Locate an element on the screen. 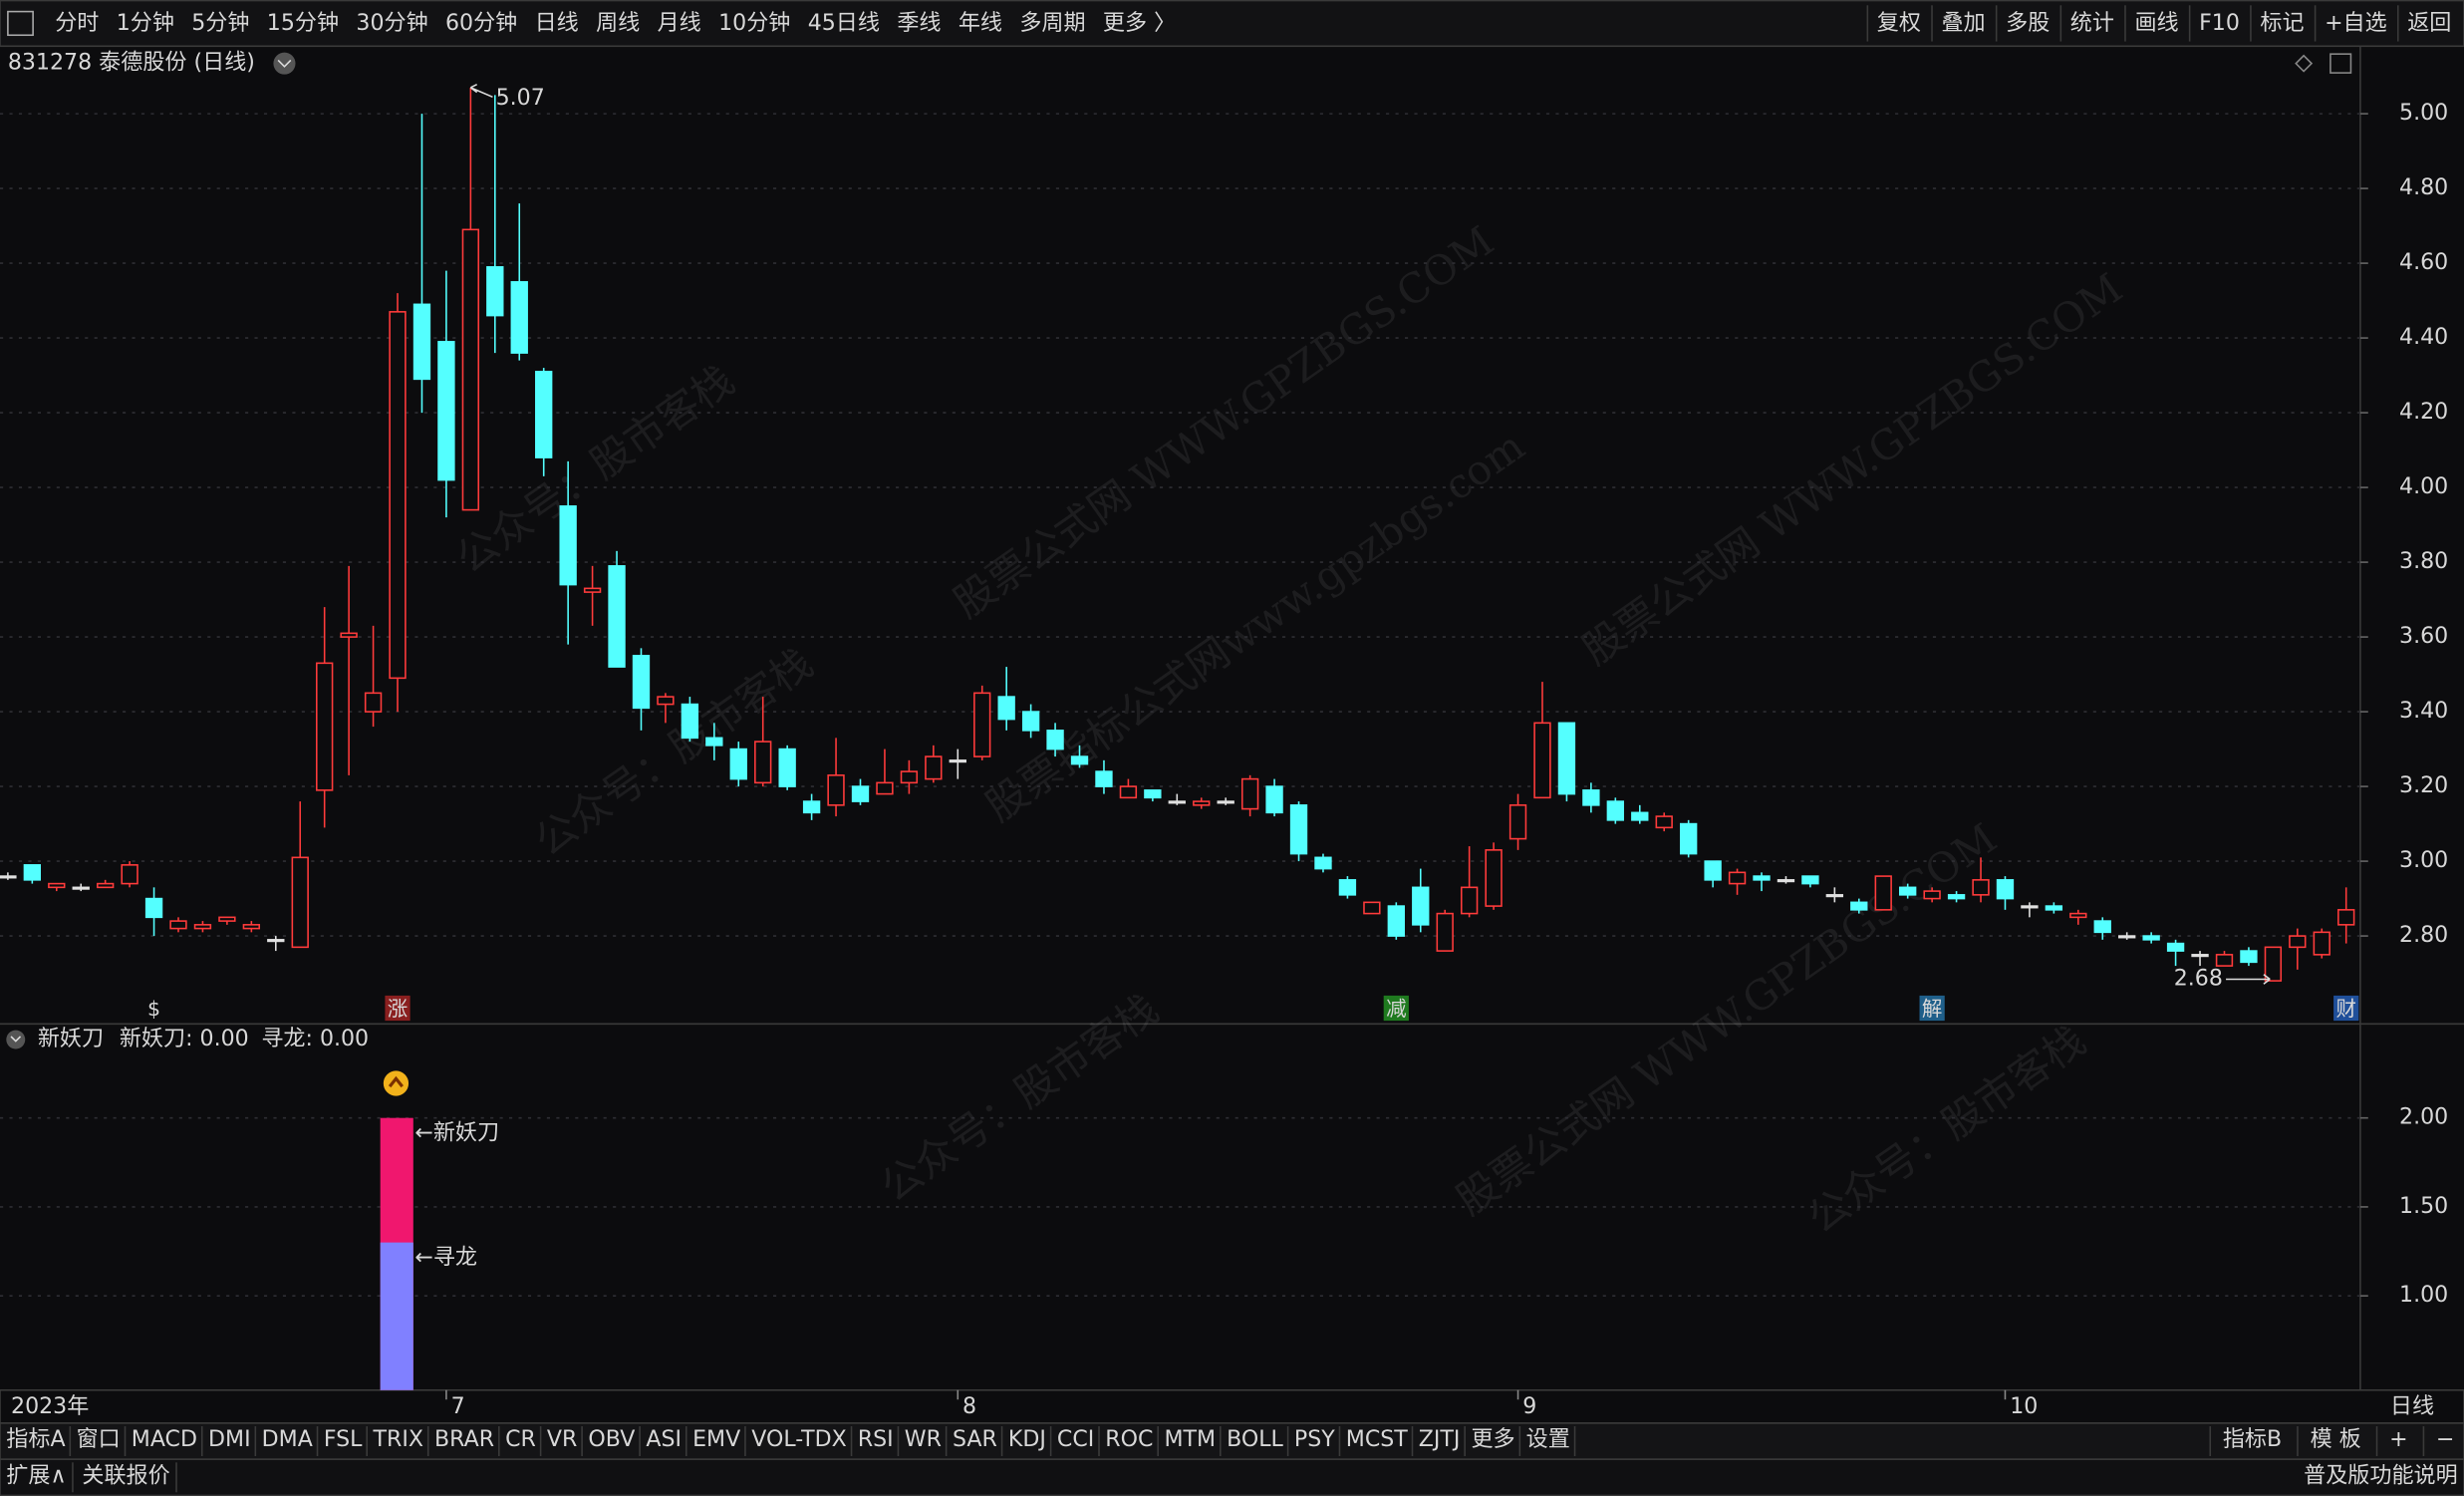 The image size is (2464, 1496). indicator-tab: 窗口 is located at coordinates (99, 1439).